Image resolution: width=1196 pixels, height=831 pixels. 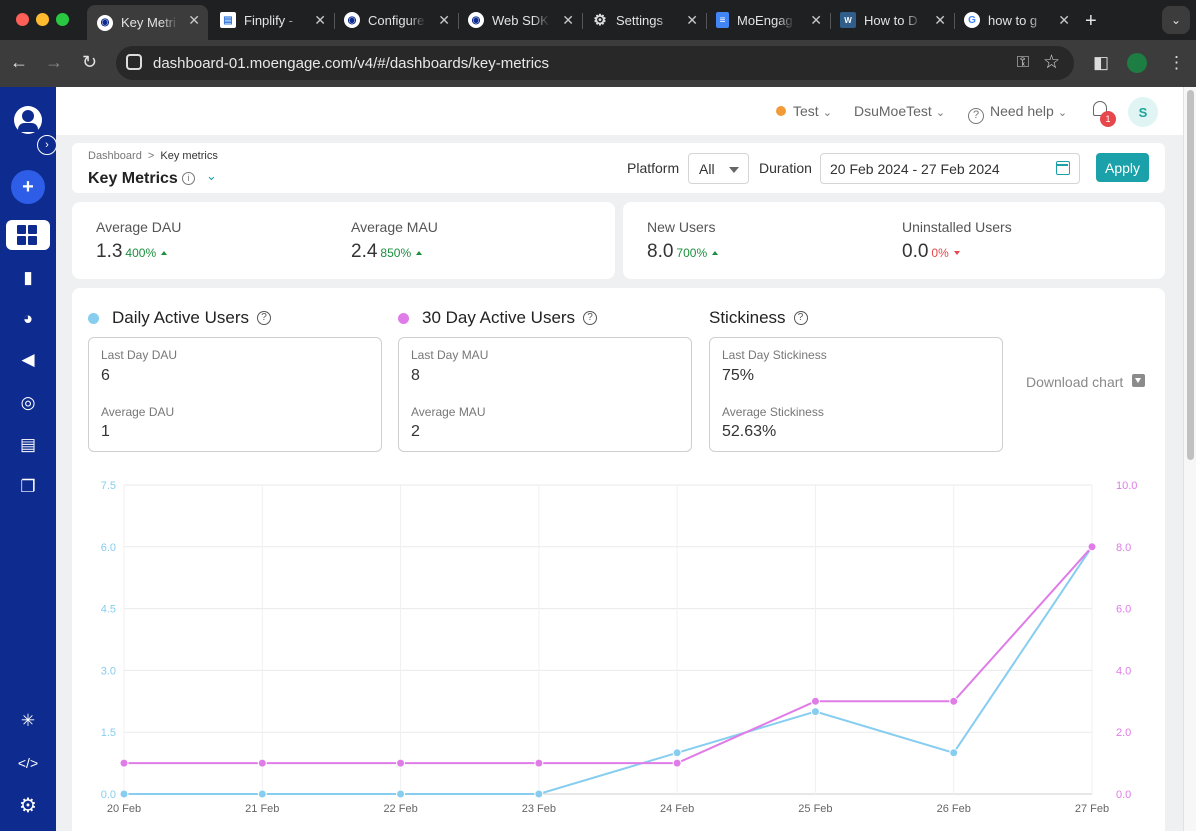 I want to click on section-30-day-active-users: 30 Day Active Users ?, so click(x=498, y=318).